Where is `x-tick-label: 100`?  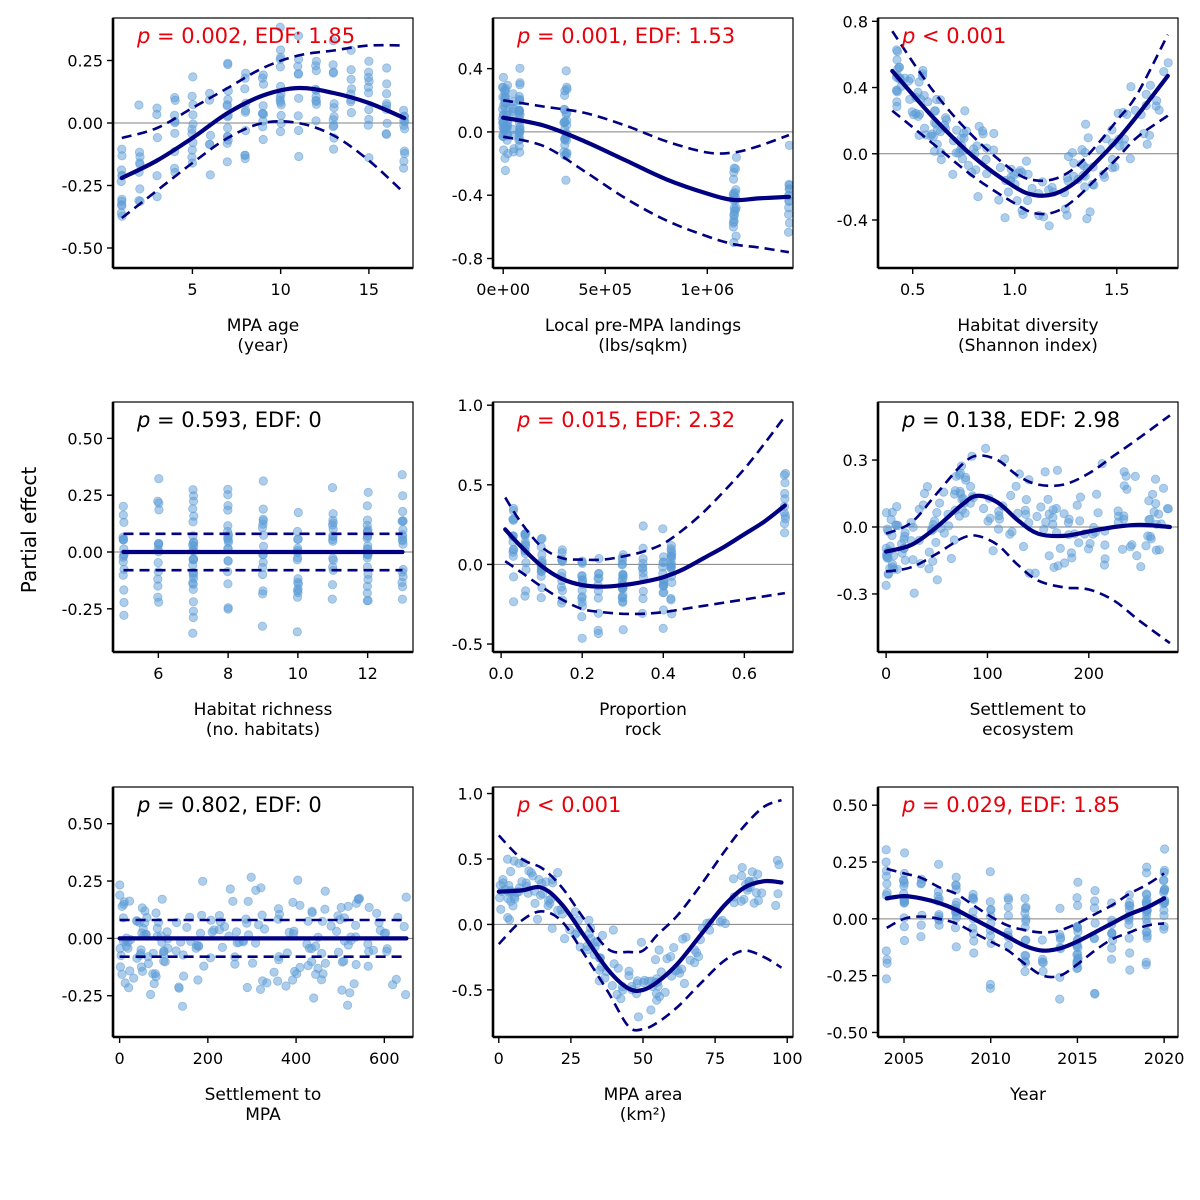 x-tick-label: 100 is located at coordinates (987, 673).